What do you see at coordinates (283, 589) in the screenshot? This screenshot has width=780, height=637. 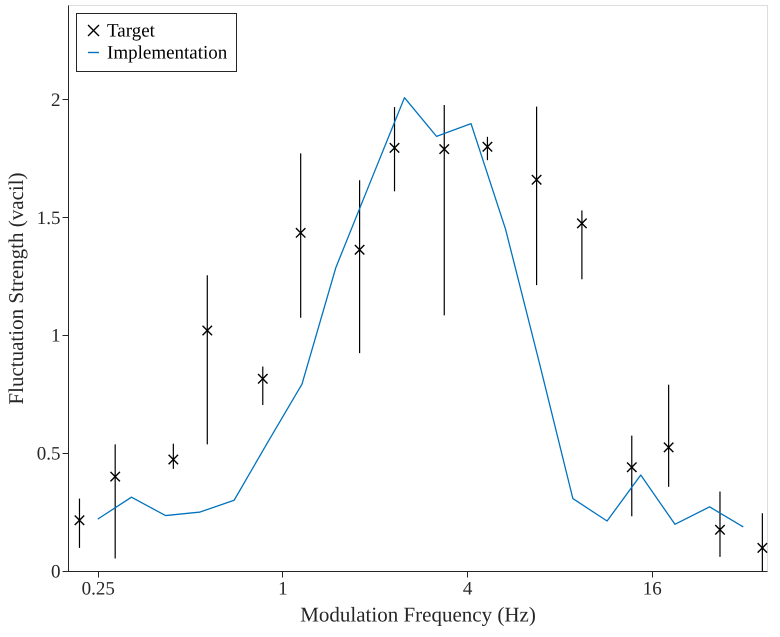 I see `x-tick-label: 1` at bounding box center [283, 589].